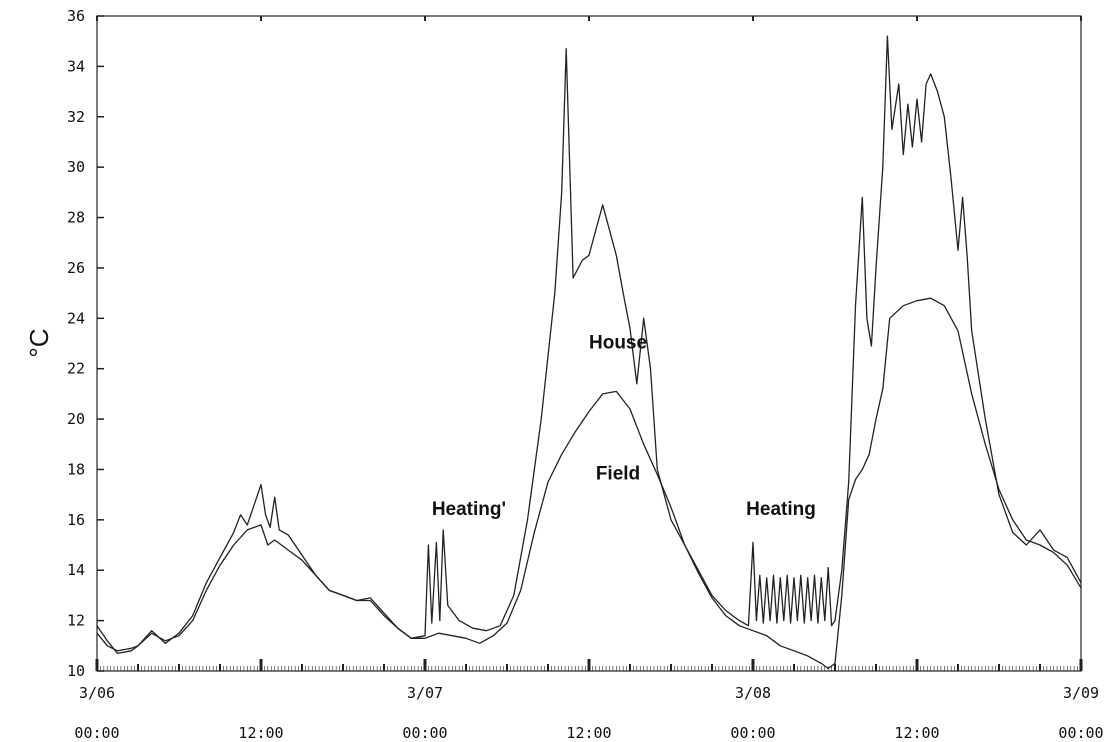  Describe the element at coordinates (76, 419) in the screenshot. I see `y-tick-label: 20` at that location.